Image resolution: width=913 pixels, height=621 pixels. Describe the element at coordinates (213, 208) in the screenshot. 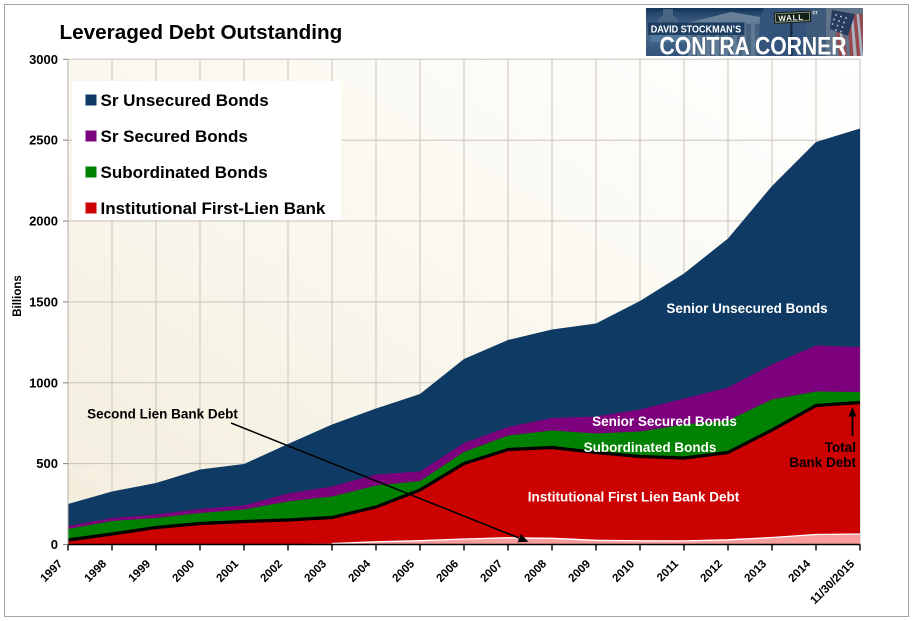

I see `svg-text: Institutional First-Lien Bank` at that location.